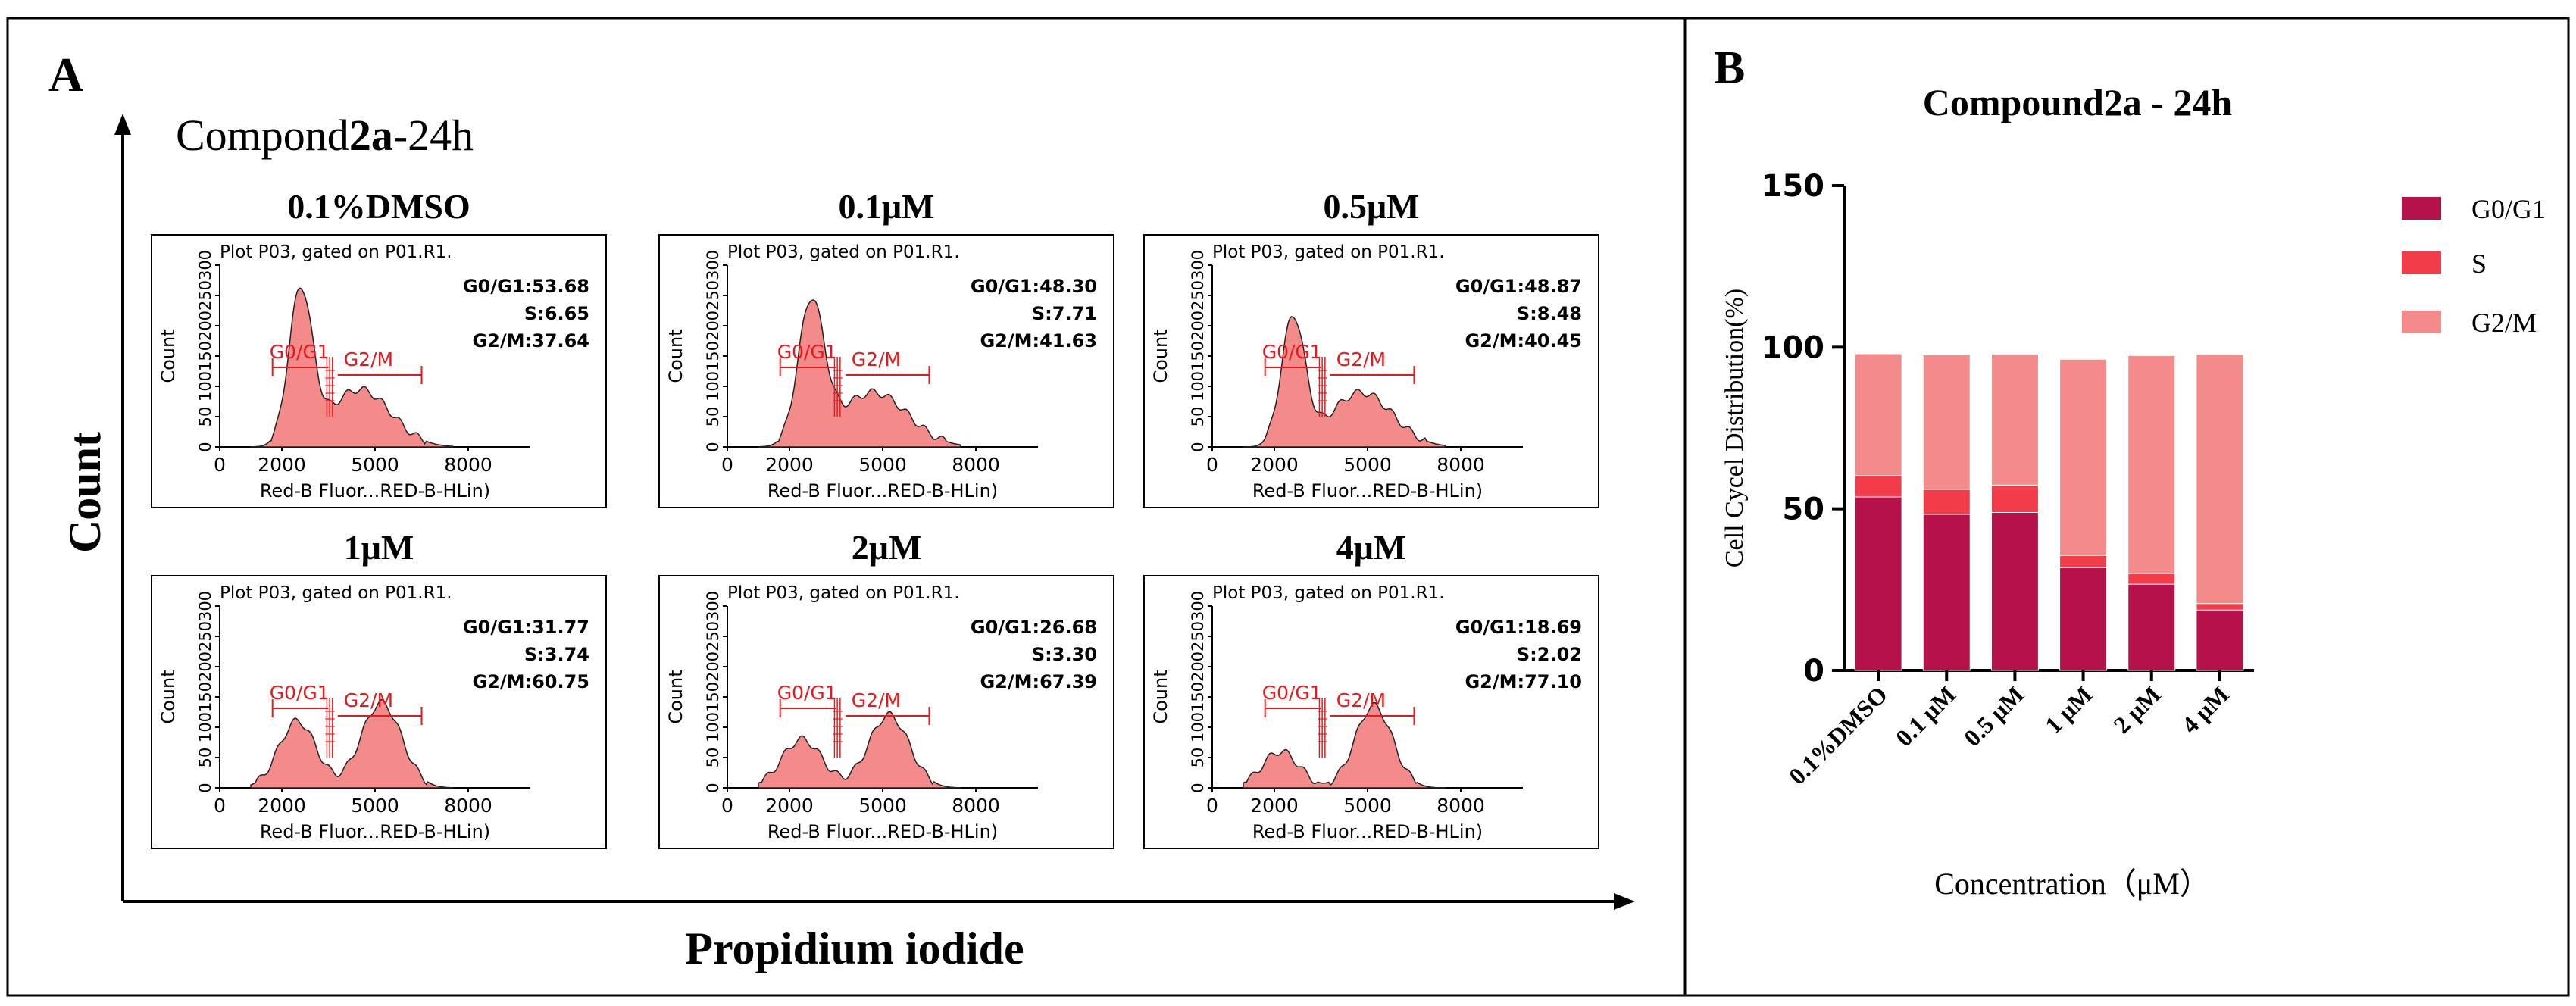 This screenshot has height=1006, width=2576. Describe the element at coordinates (1034, 286) in the screenshot. I see `stat-g0g1: G0/G1:48.30` at that location.